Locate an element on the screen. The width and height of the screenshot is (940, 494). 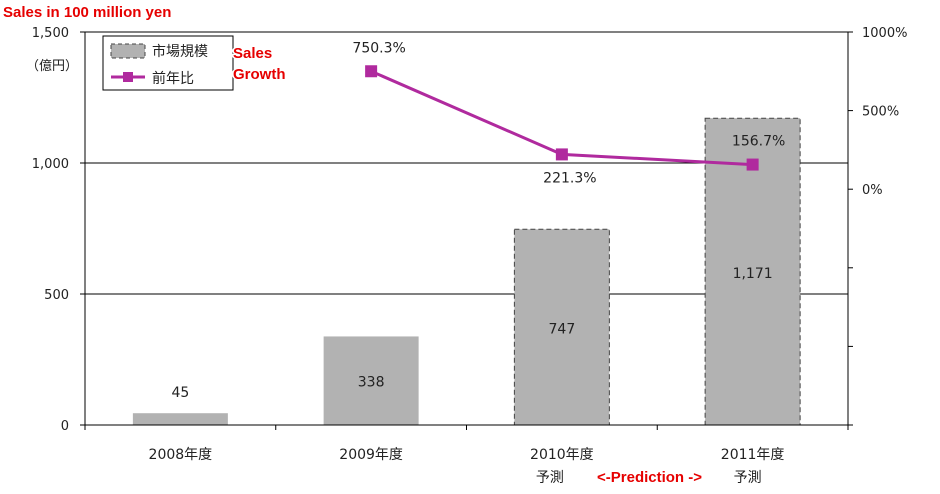
annotation-title: Sales in 100 million yen is located at coordinates (87, 12).